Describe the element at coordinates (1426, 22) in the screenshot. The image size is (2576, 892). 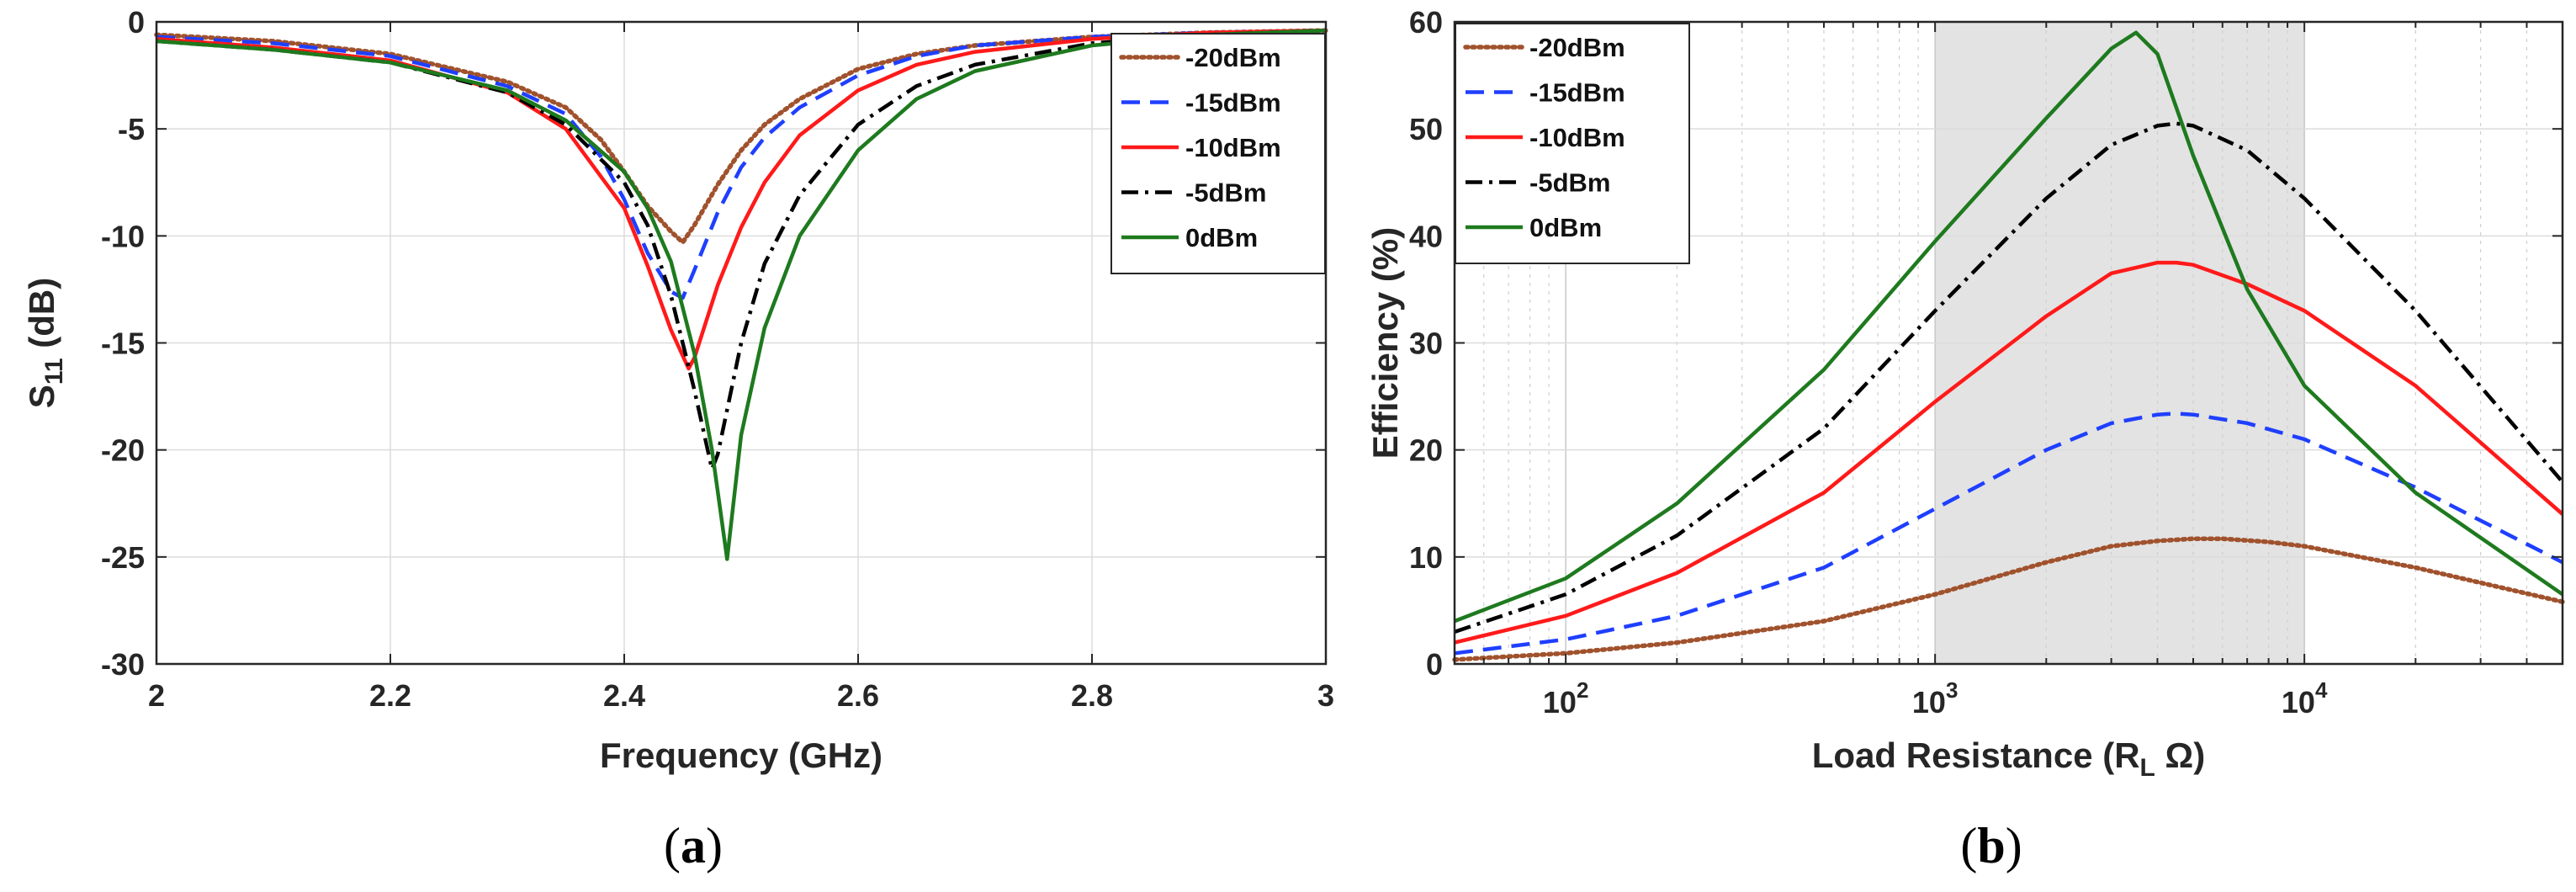
I see `panel-b-y-tick-label: 60` at that location.